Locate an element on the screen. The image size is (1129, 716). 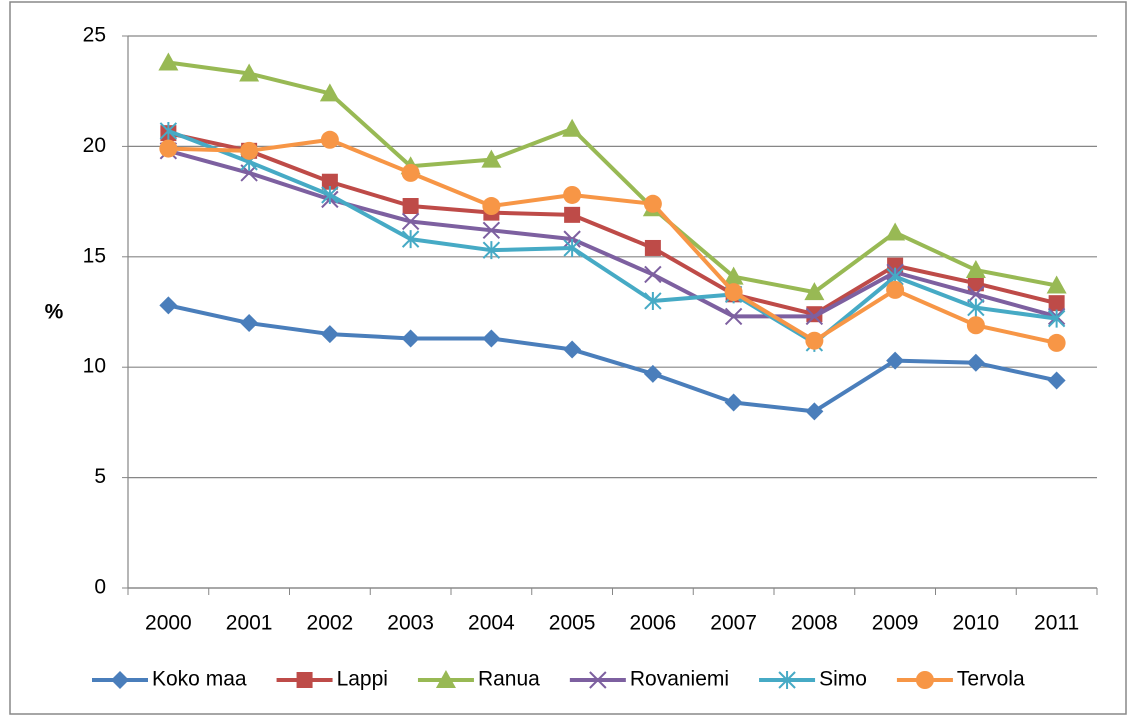
y-tick-label: 10 is located at coordinates (94, 366).